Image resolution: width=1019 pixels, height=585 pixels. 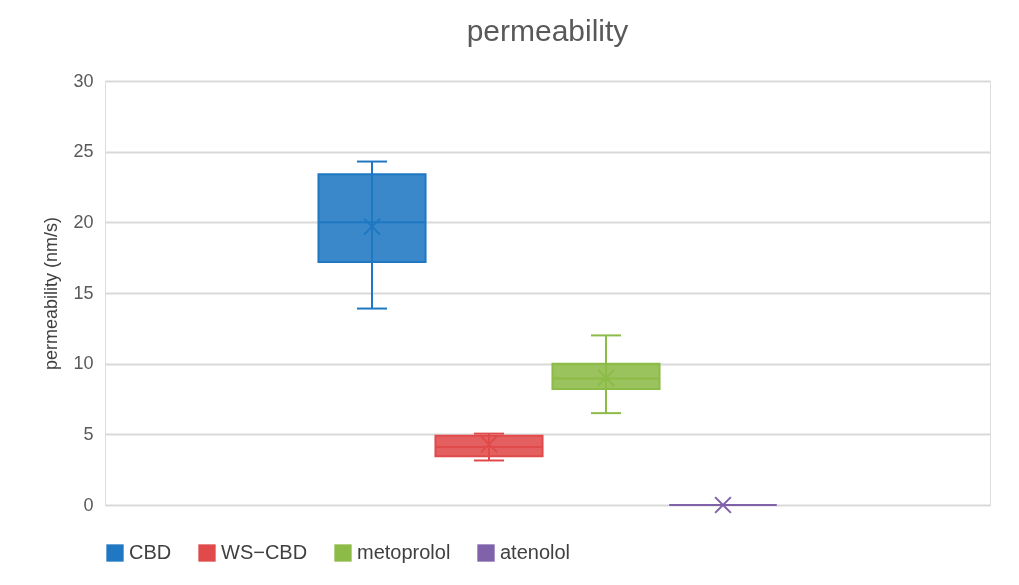 What do you see at coordinates (83, 80) in the screenshot?
I see `y-tick-label: 30` at bounding box center [83, 80].